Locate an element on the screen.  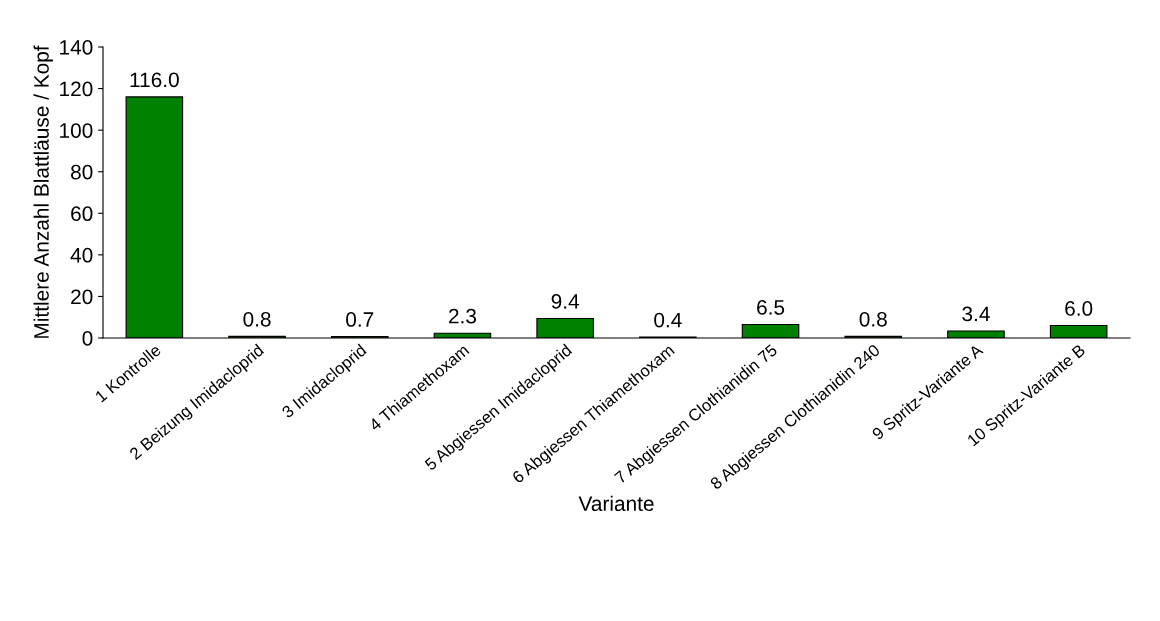
y-tick-label: 60 is located at coordinates (82, 214).